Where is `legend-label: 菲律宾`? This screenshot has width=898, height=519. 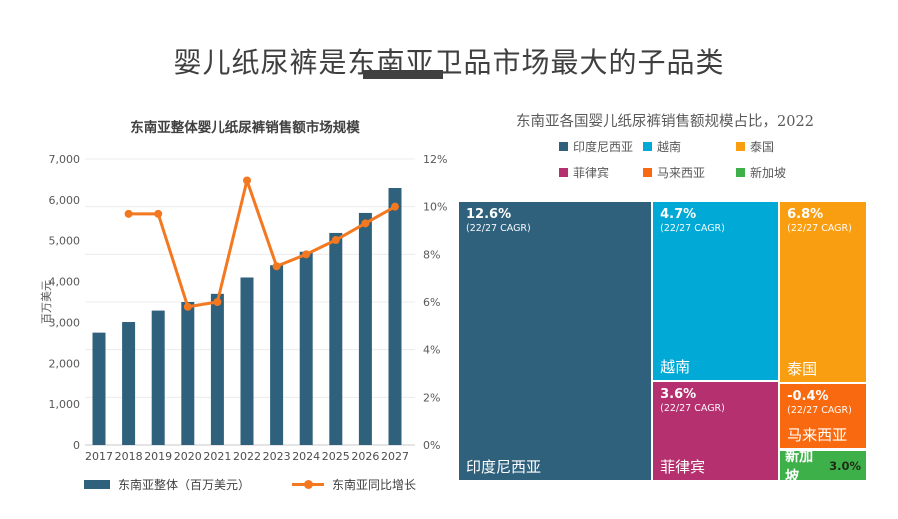 legend-label: 菲律宾 is located at coordinates (591, 173).